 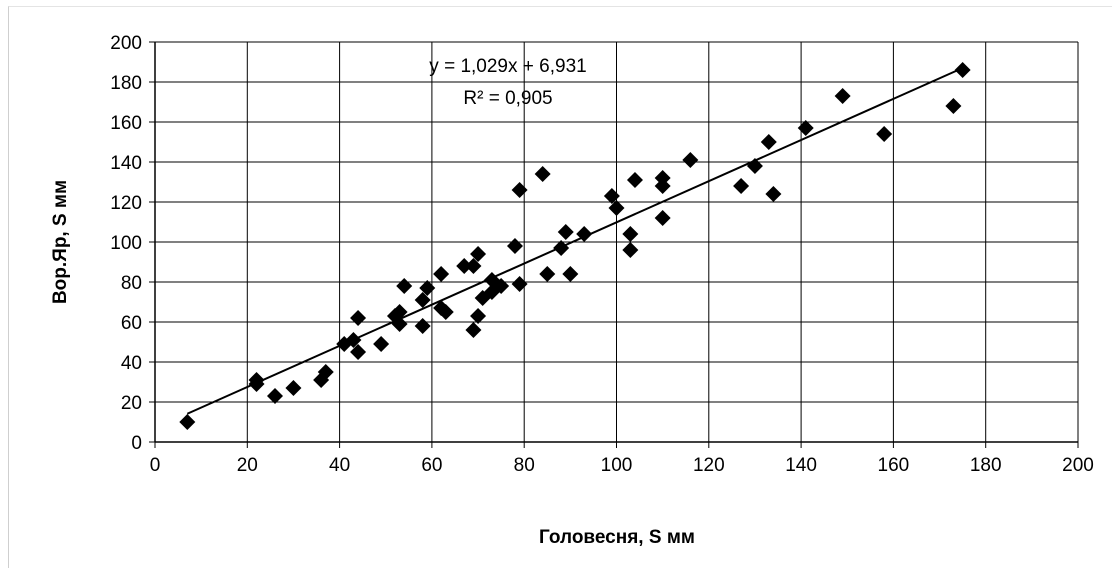 What do you see at coordinates (617, 537) in the screenshot?
I see `x-axis-title: Головесня, S мм` at bounding box center [617, 537].